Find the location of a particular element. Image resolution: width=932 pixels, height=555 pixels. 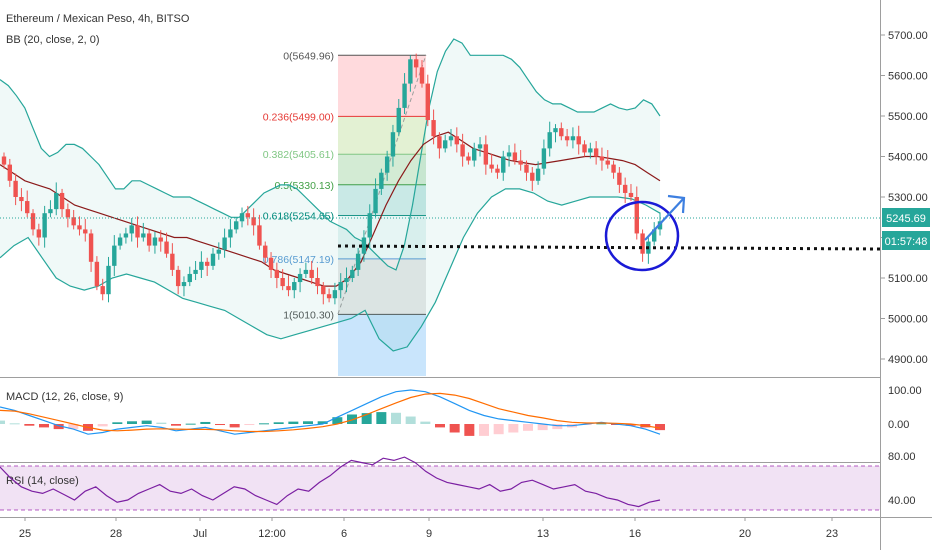

time-axis: 25 28 Jul 12:00 6 9 13 16 20 23 is located at coordinates (428, 528).